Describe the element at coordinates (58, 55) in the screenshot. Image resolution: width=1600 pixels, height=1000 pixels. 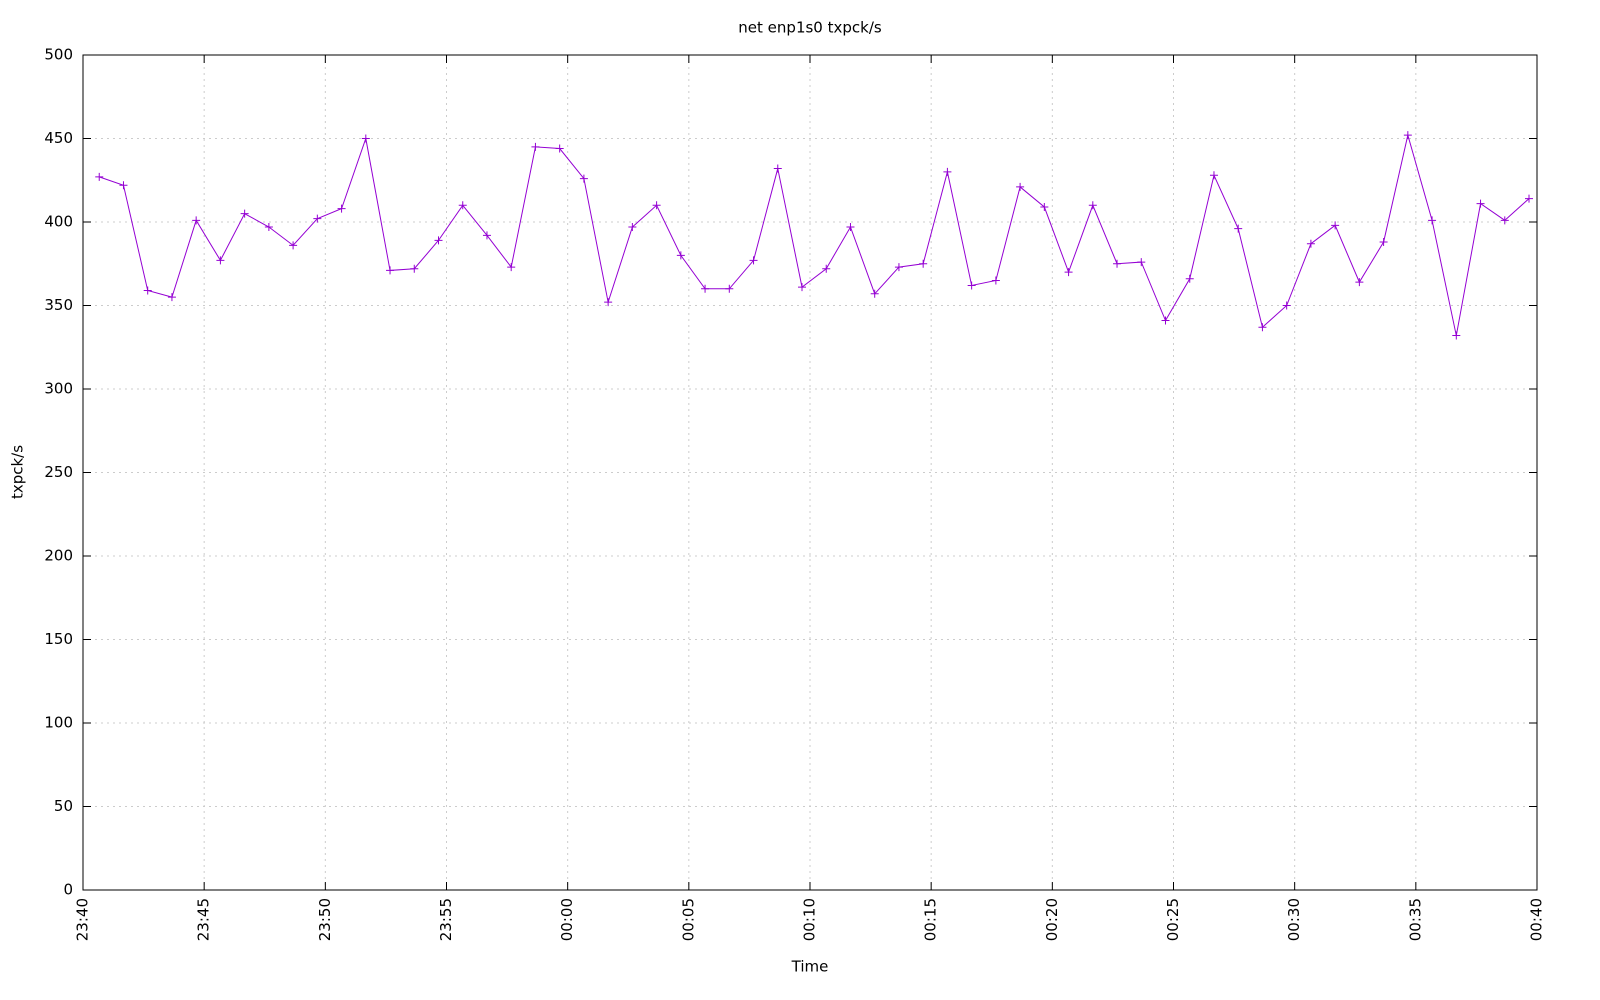
I see `y-tick-label: 500` at that location.